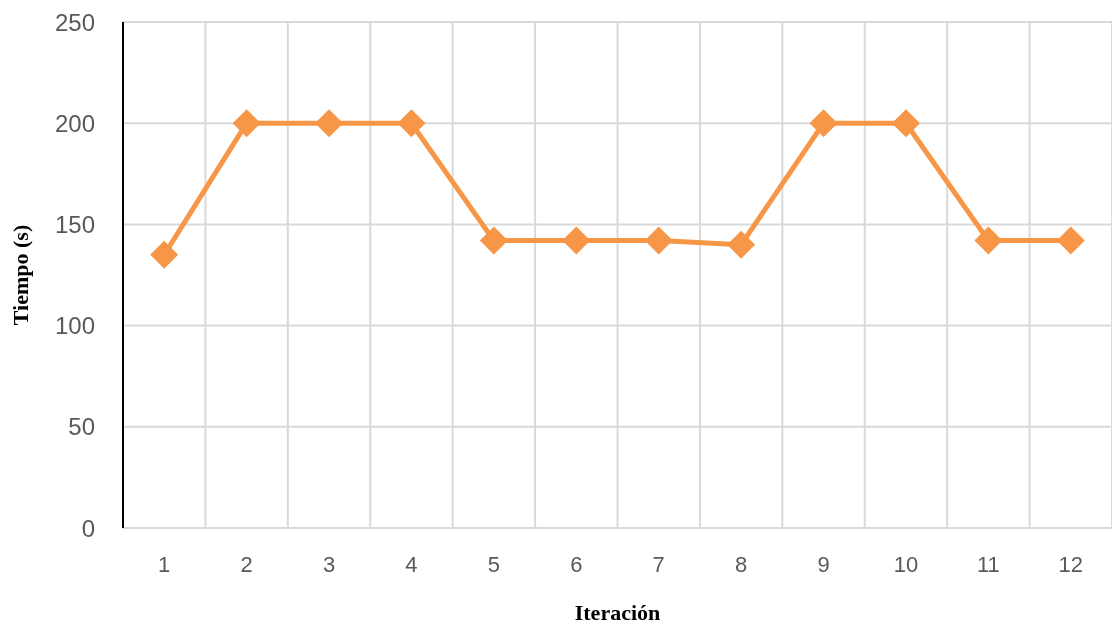 This screenshot has height=628, width=1112. What do you see at coordinates (88, 528) in the screenshot?
I see `y-tick-label: 0` at bounding box center [88, 528].